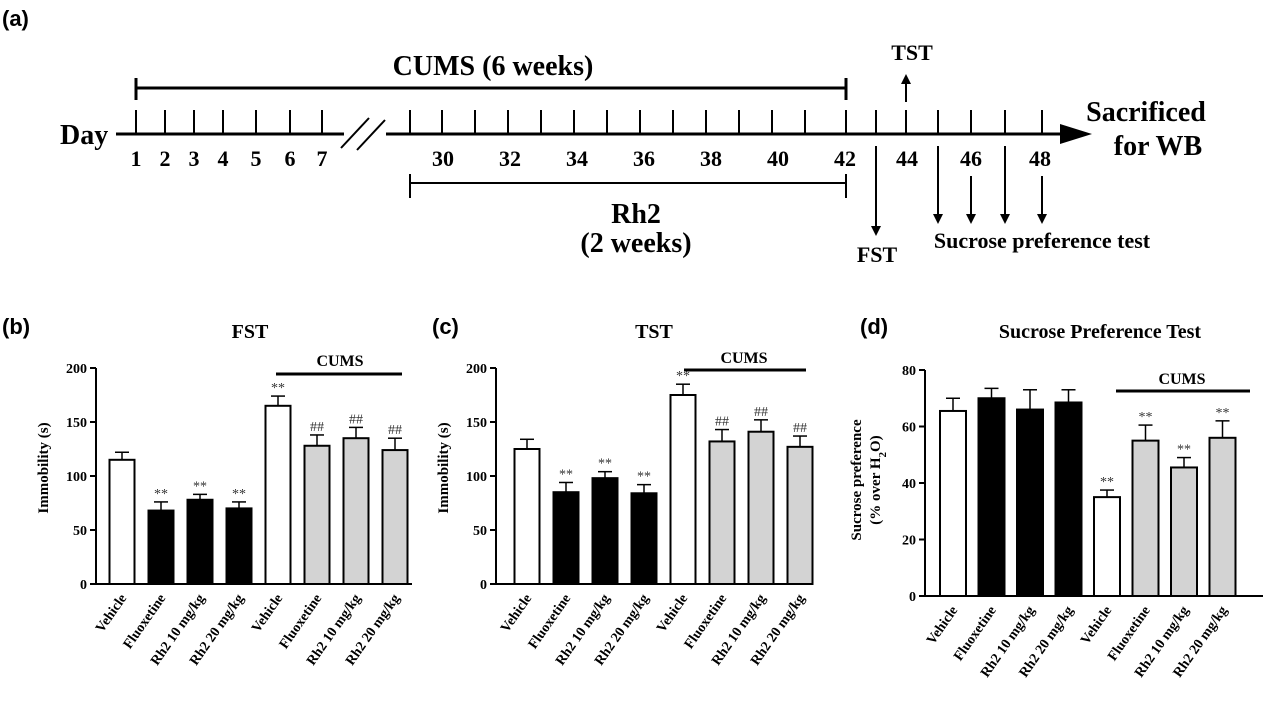 The height and width of the screenshot is (701, 1267). Describe the element at coordinates (577, 158) in the screenshot. I see `day-tick-label: 34` at that location.